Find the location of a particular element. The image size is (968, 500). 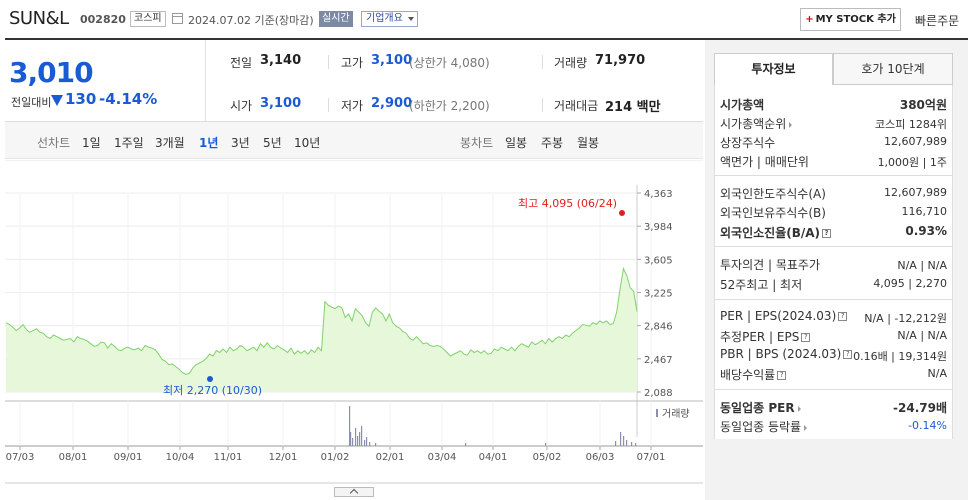

current-price-box is located at coordinates (105, 80).